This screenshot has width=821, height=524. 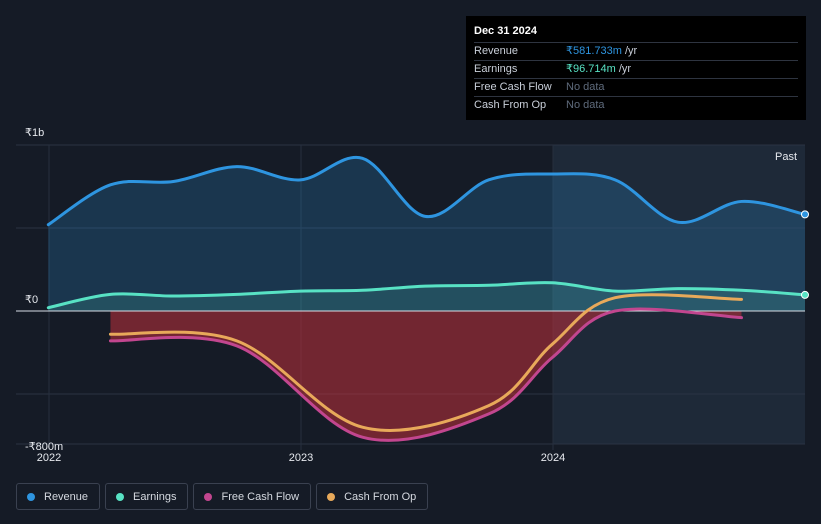 What do you see at coordinates (553, 458) in the screenshot?
I see `x-tick-label: 2024` at bounding box center [553, 458].